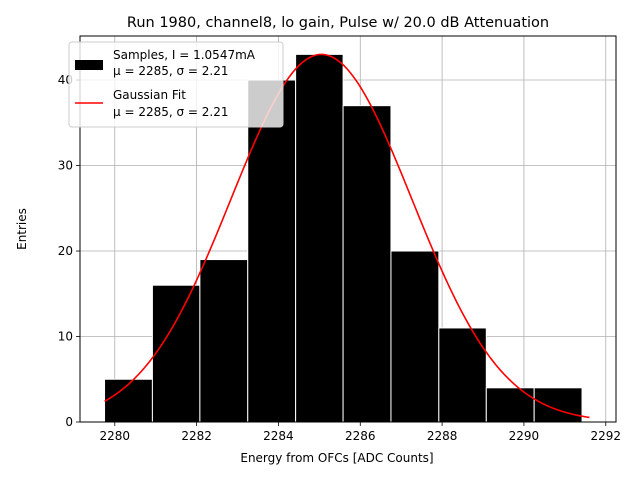  I want to click on y-axis-label: Entries, so click(22, 229).